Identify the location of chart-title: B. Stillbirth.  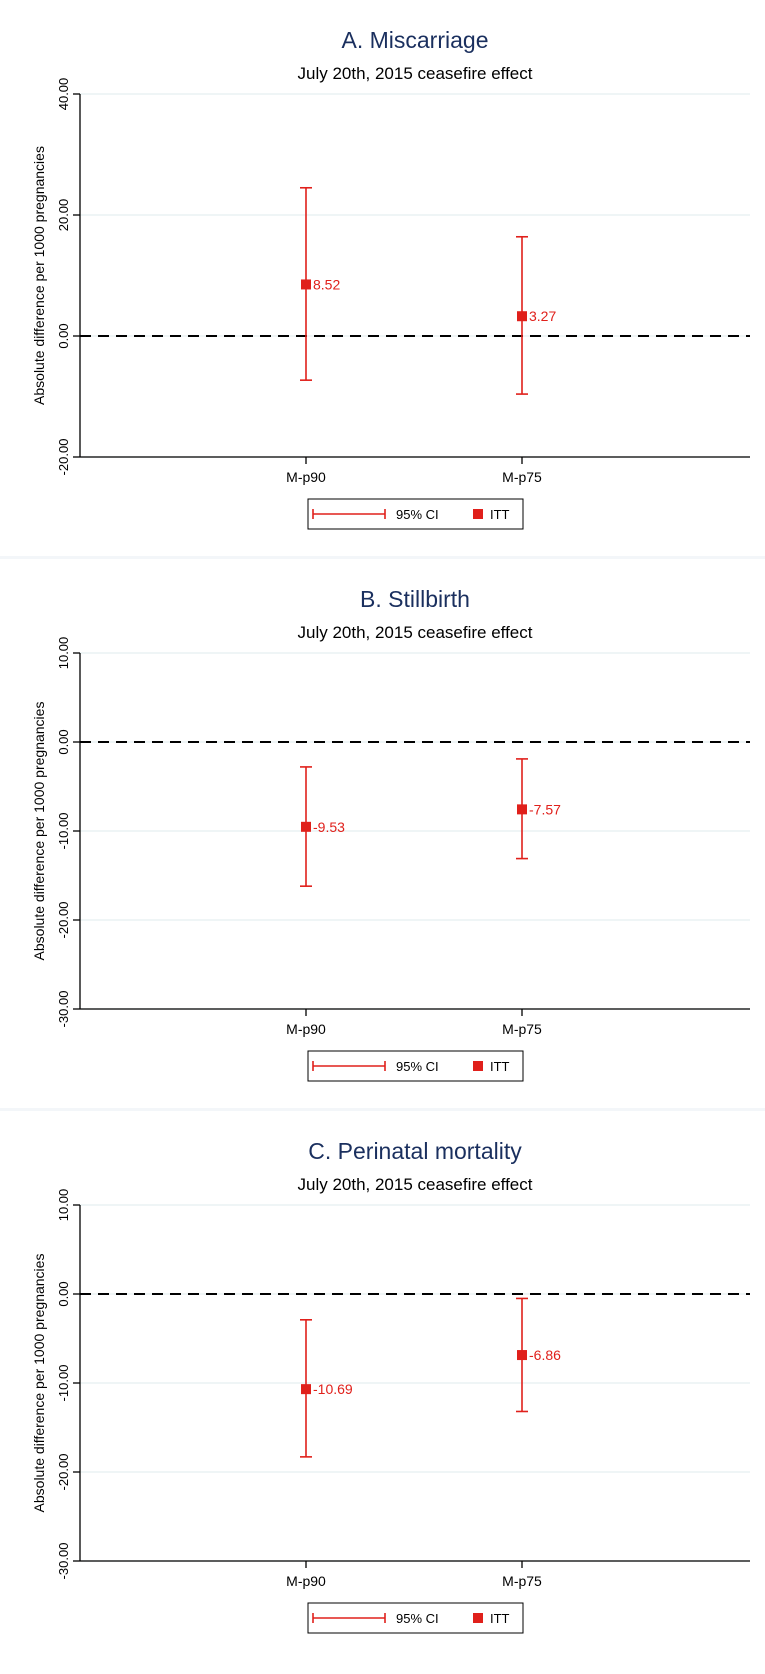
(415, 599).